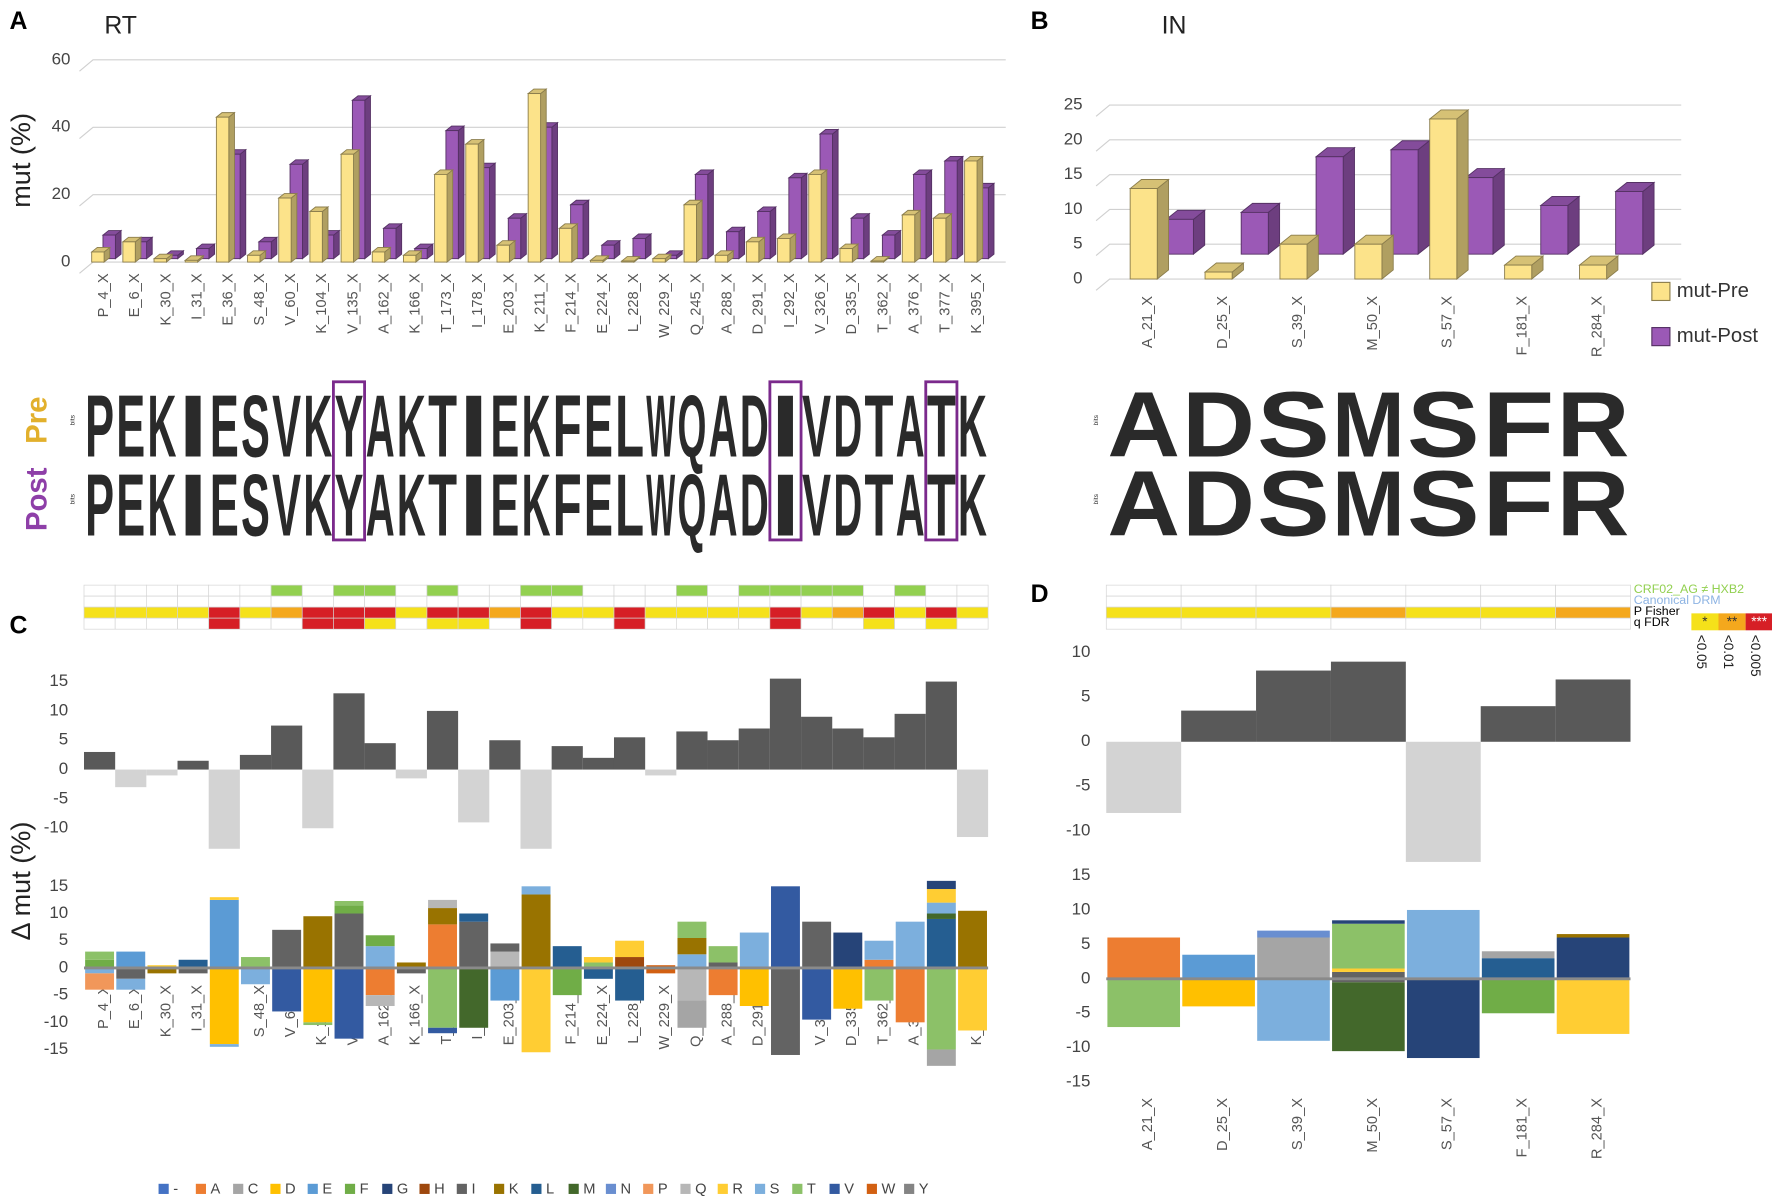 Image resolution: width=1772 pixels, height=1203 pixels. I want to click on logo-letter: A, so click(380, 504).